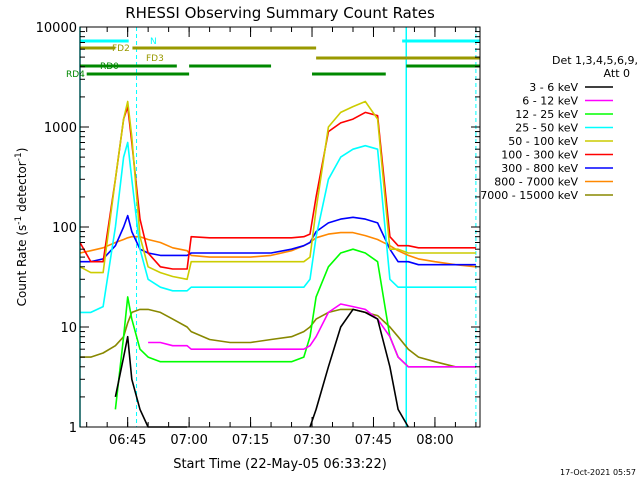 This screenshot has height=480, width=640. Describe the element at coordinates (546, 128) in the screenshot. I see `legend-label: 25 - 50 keV` at that location.